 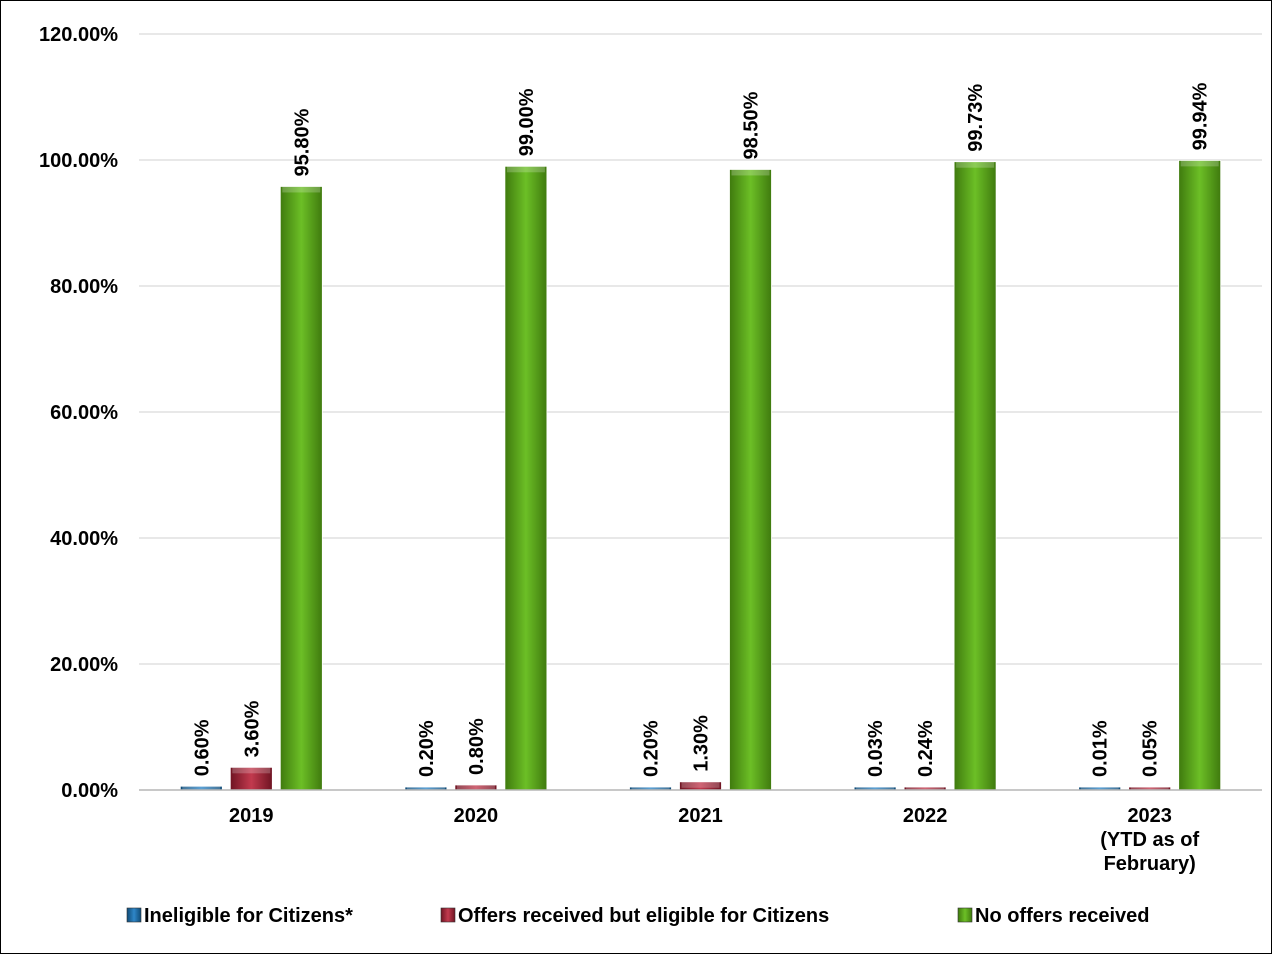 What do you see at coordinates (752, 125) in the screenshot?
I see `data-label: 98.50%` at bounding box center [752, 125].